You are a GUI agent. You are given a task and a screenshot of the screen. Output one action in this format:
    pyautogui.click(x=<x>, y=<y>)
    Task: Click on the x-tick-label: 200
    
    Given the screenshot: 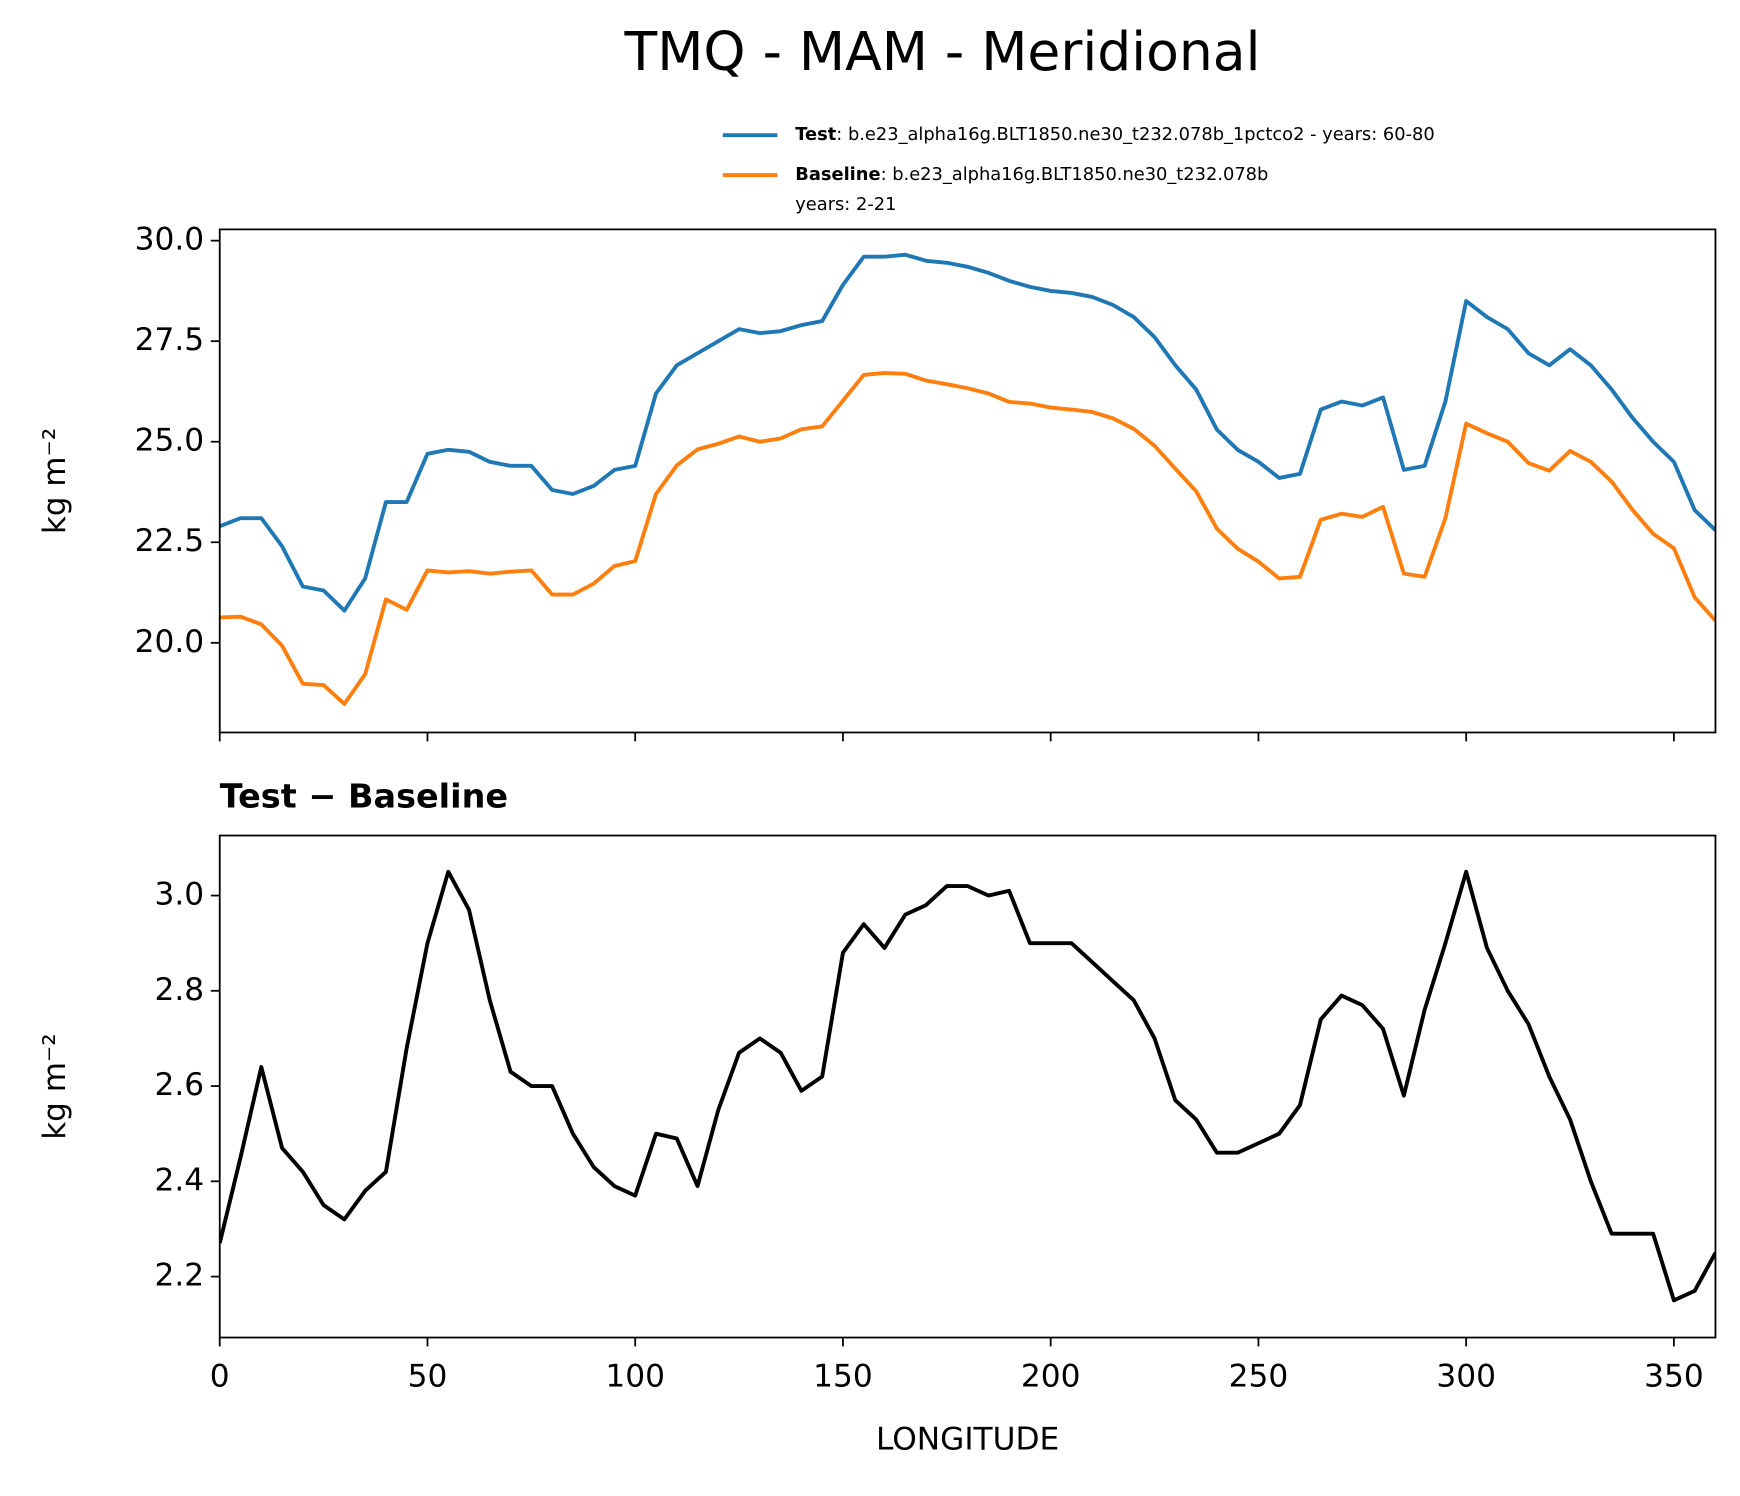 What is the action you would take?
    pyautogui.click(x=1051, y=1376)
    